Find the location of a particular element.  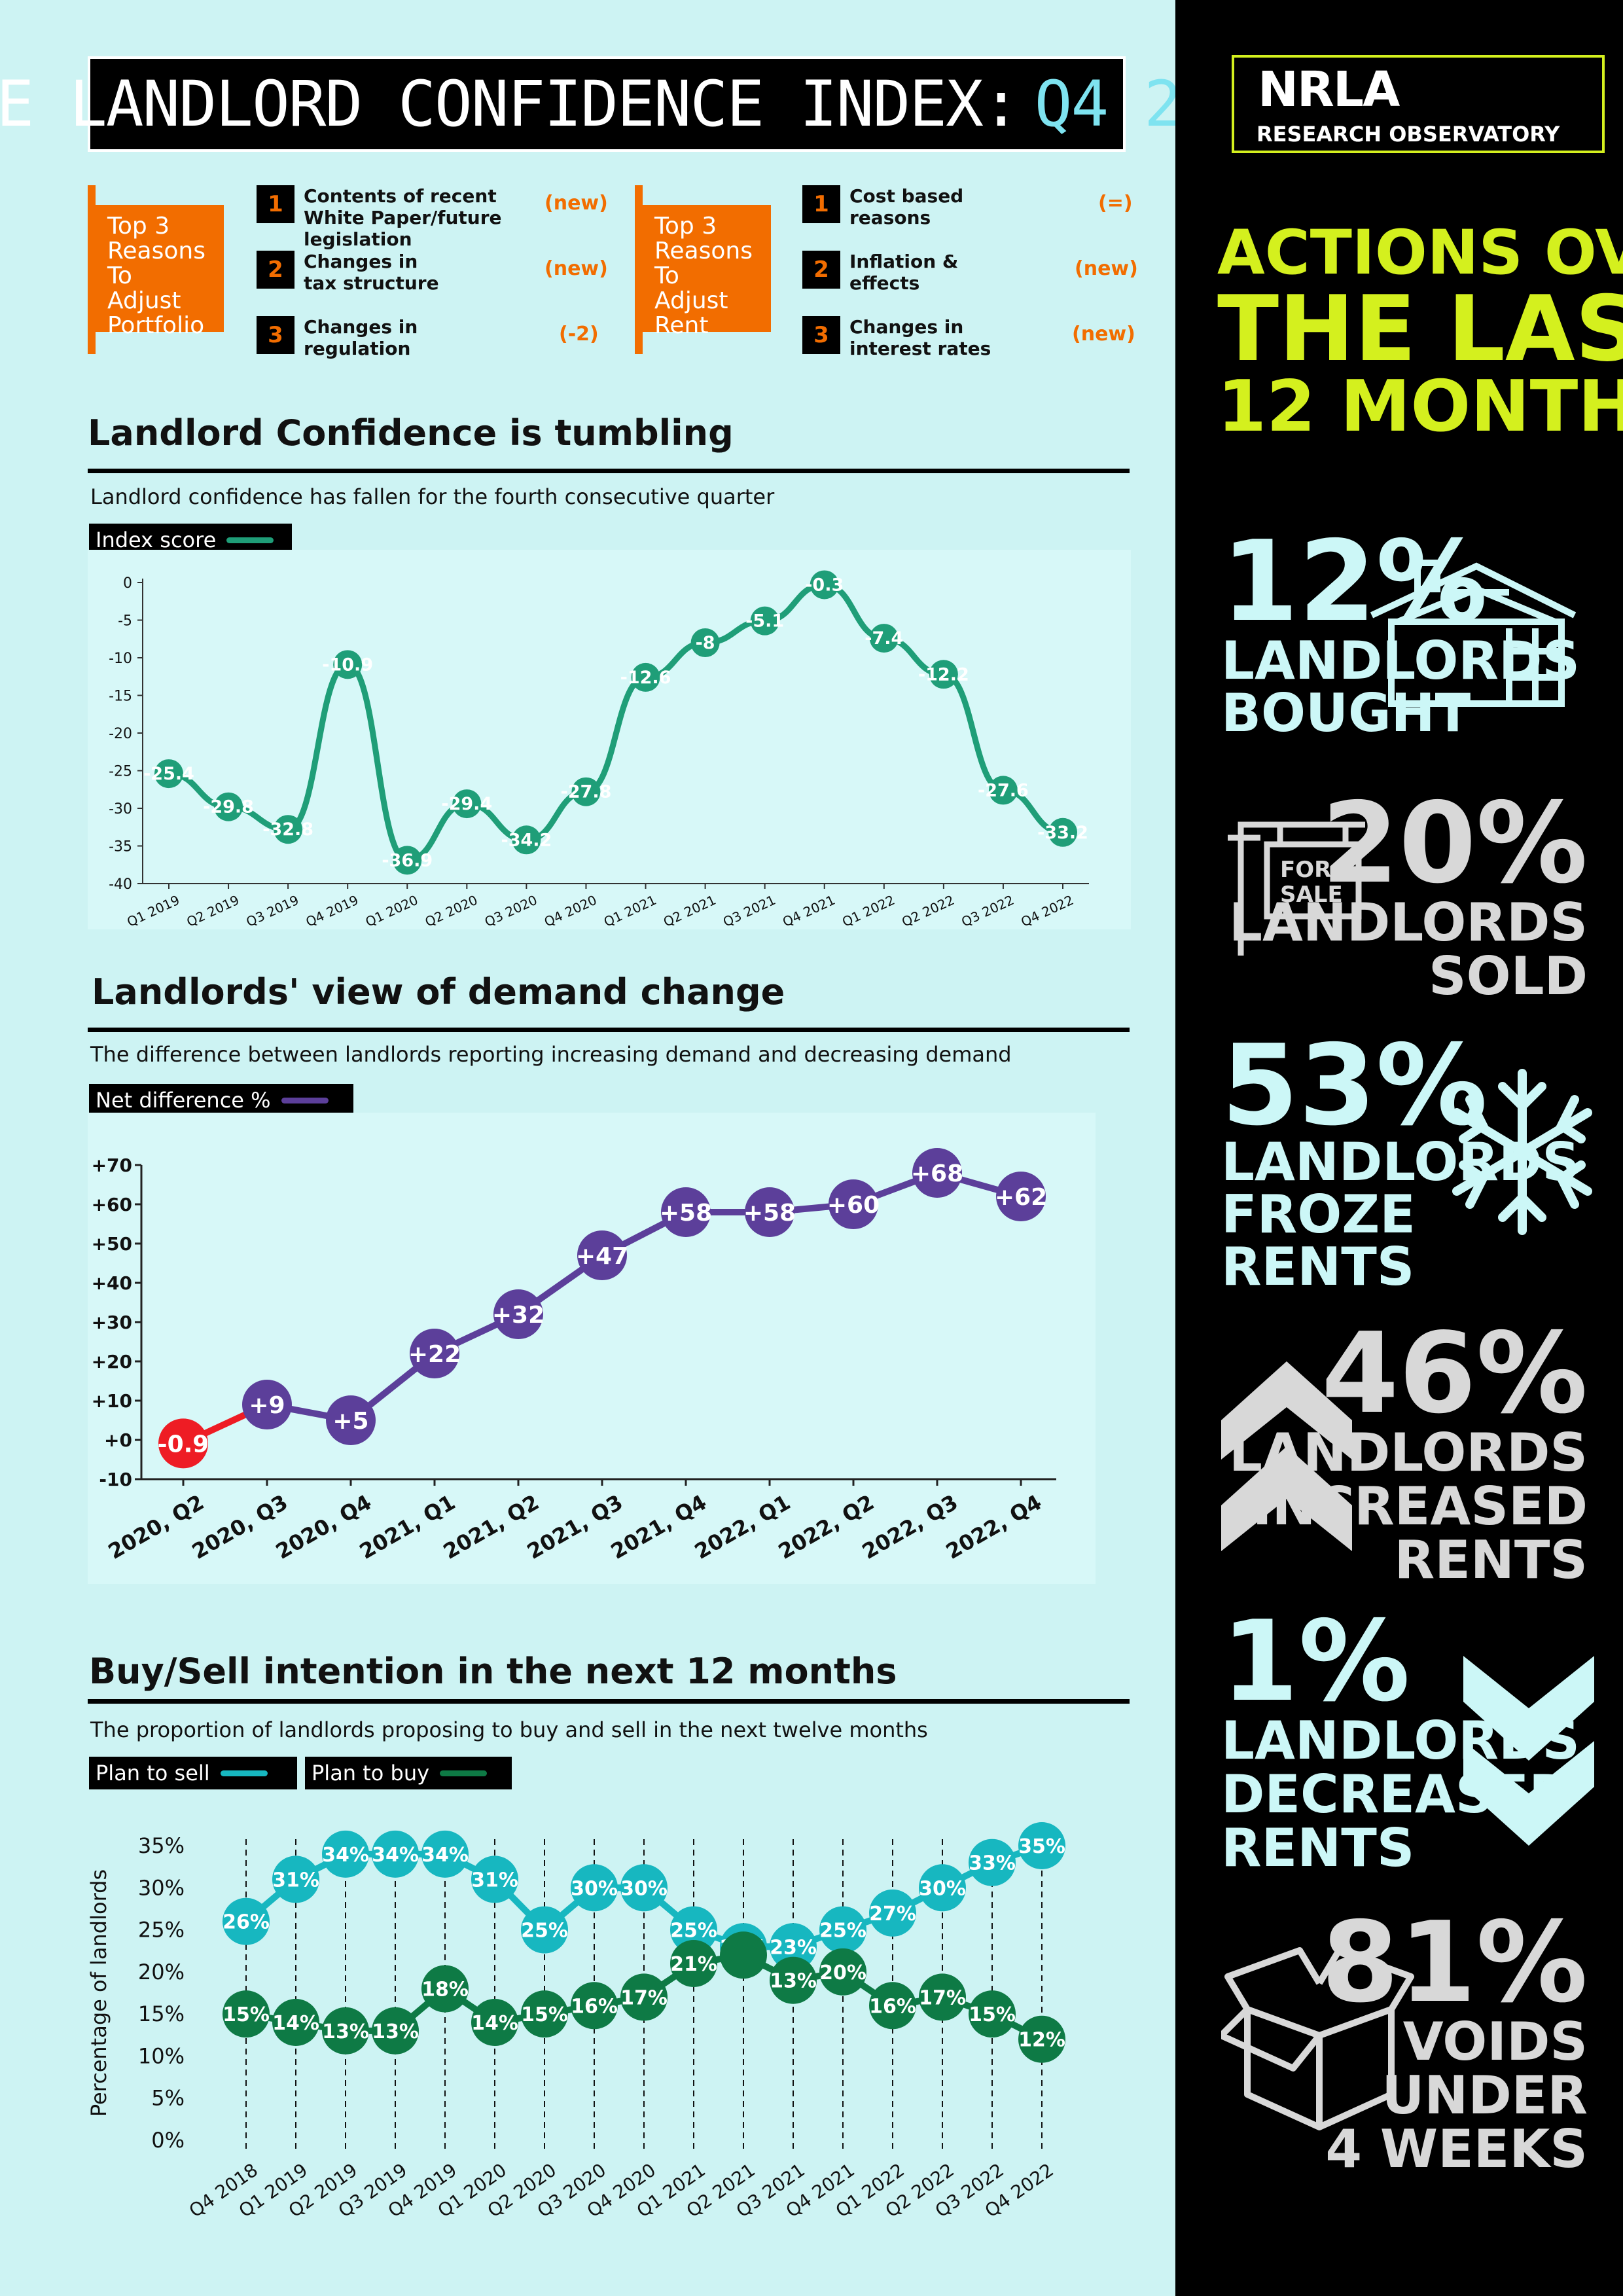

y-tick-label: -25 is located at coordinates (120, 772).